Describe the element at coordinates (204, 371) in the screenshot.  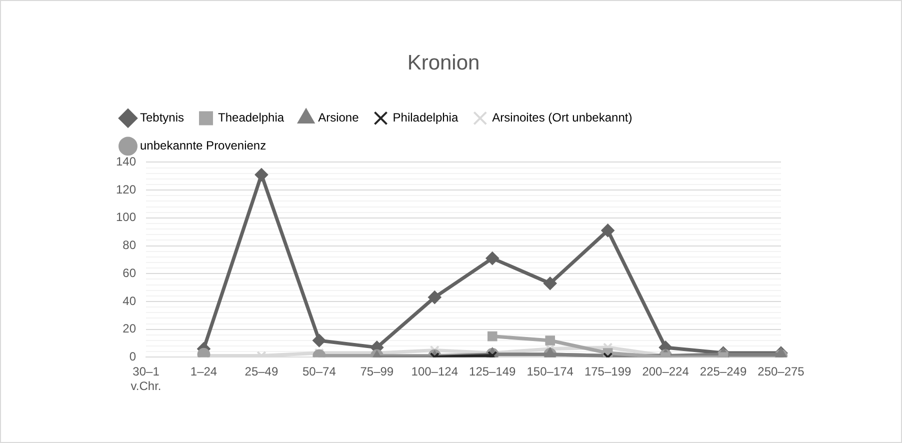
I see `x-tick-label: 1–24` at that location.